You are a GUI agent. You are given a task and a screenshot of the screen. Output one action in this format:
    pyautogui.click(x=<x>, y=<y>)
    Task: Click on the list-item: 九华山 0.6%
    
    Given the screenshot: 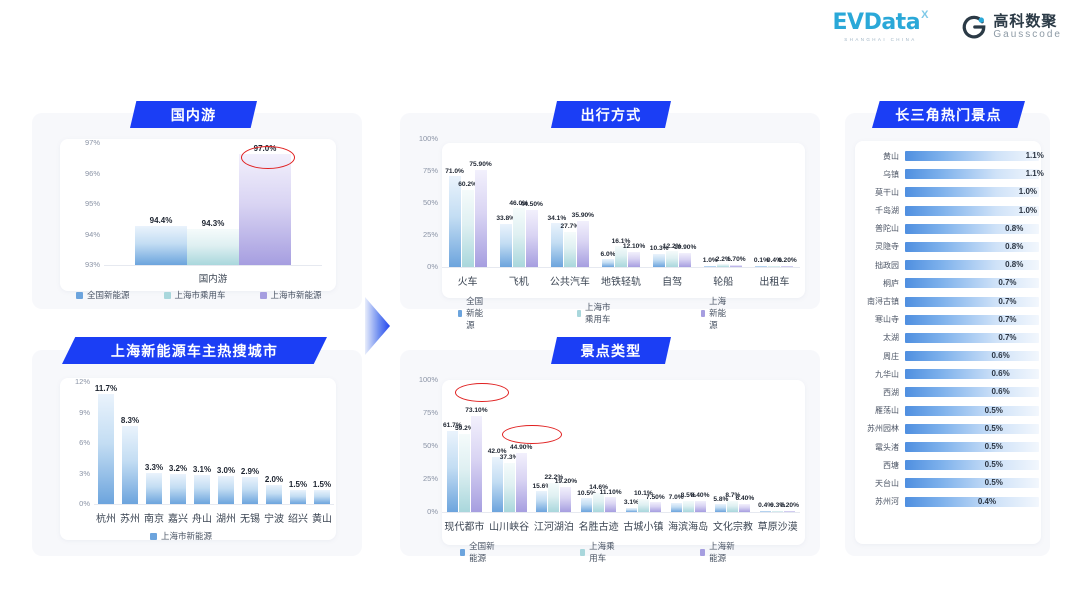 What is the action you would take?
    pyautogui.click(x=949, y=374)
    